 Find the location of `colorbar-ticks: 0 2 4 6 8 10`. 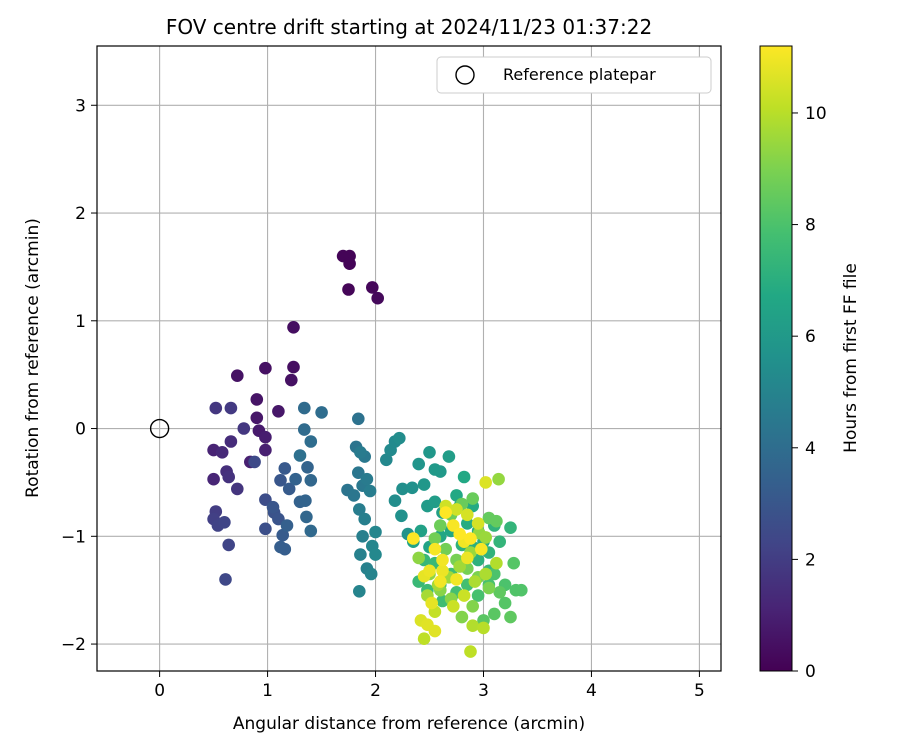

colorbar-ticks: 0 2 4 6 8 10 is located at coordinates (809, 393).